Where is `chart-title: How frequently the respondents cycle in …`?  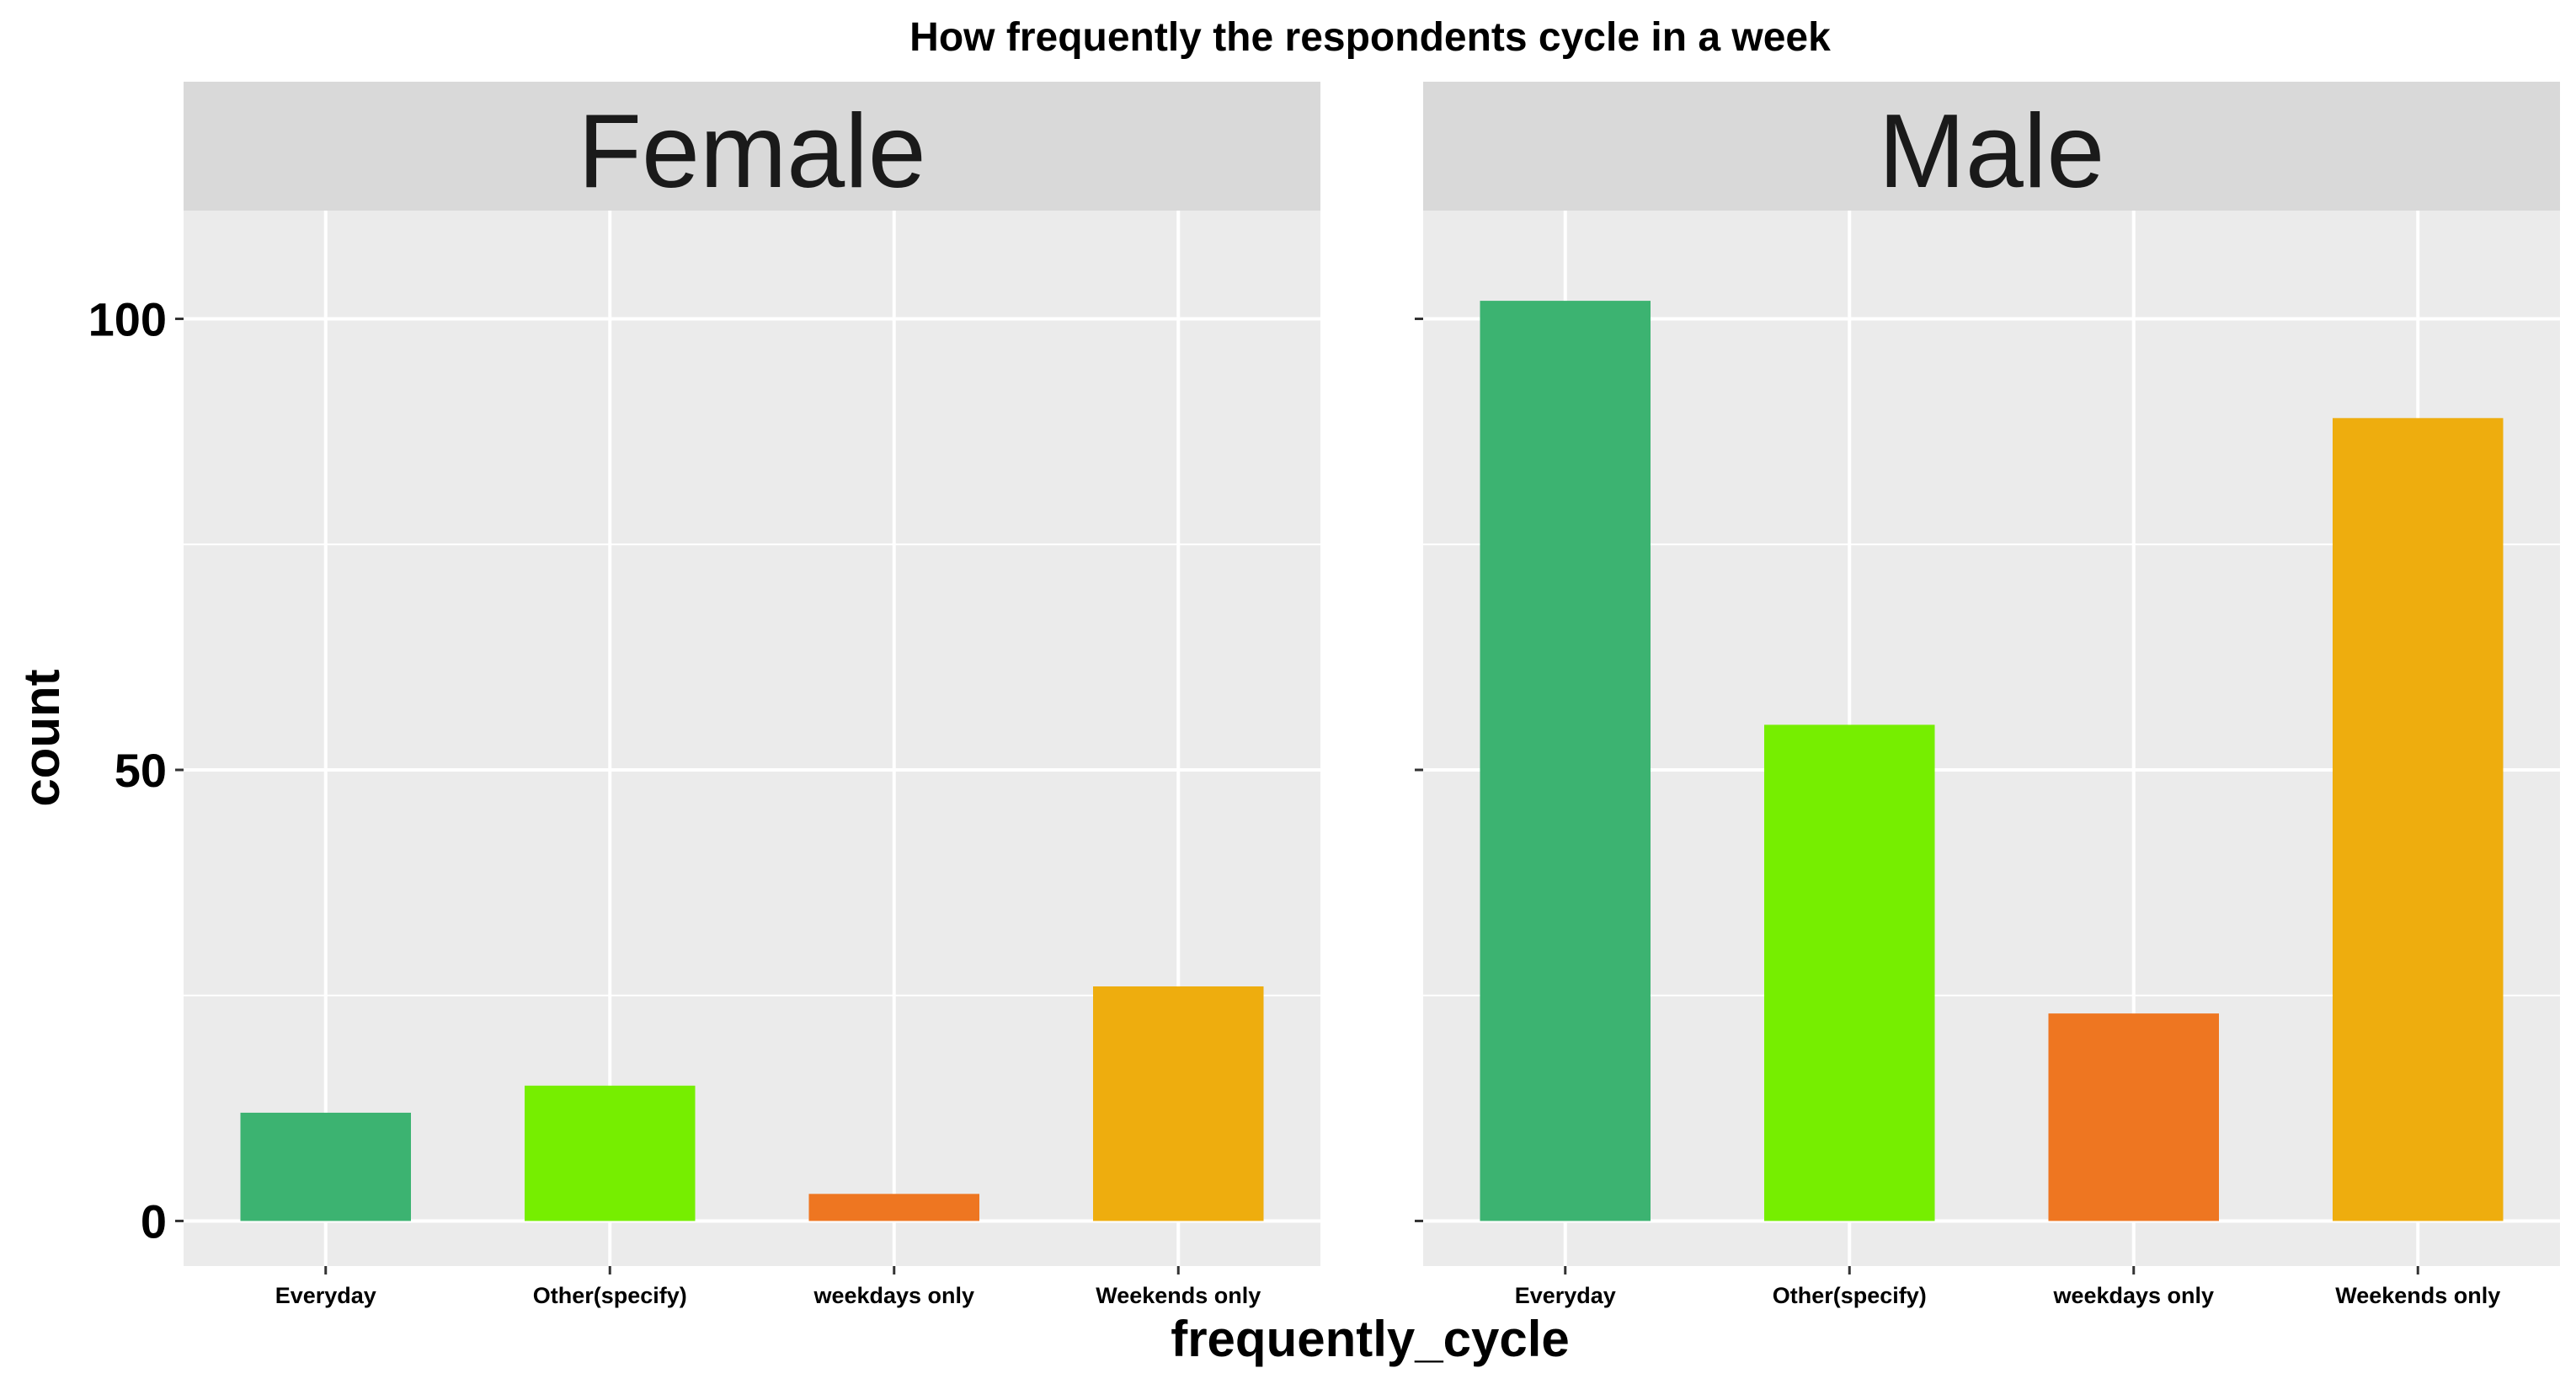 chart-title: How frequently the respondents cycle in … is located at coordinates (1370, 37).